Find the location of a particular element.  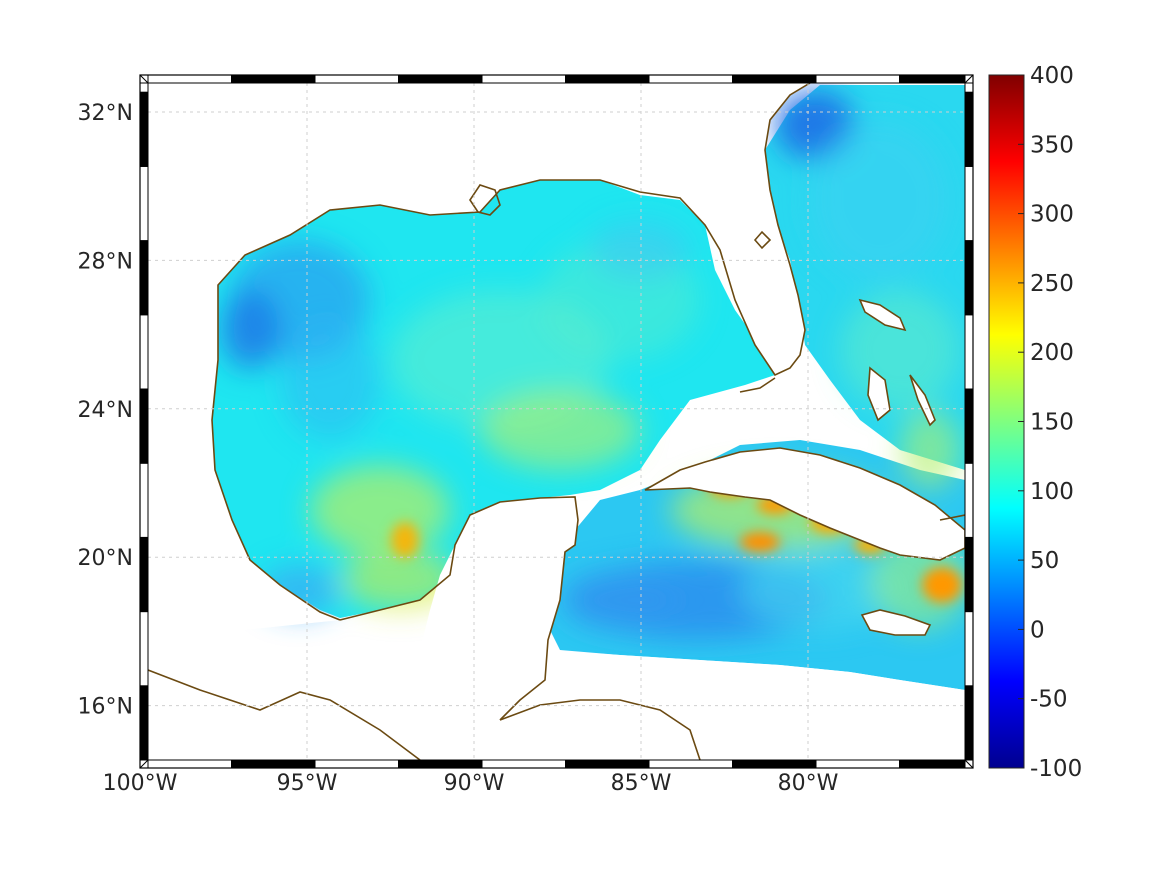

bahamas-andros-coastline is located at coordinates (879, 394).